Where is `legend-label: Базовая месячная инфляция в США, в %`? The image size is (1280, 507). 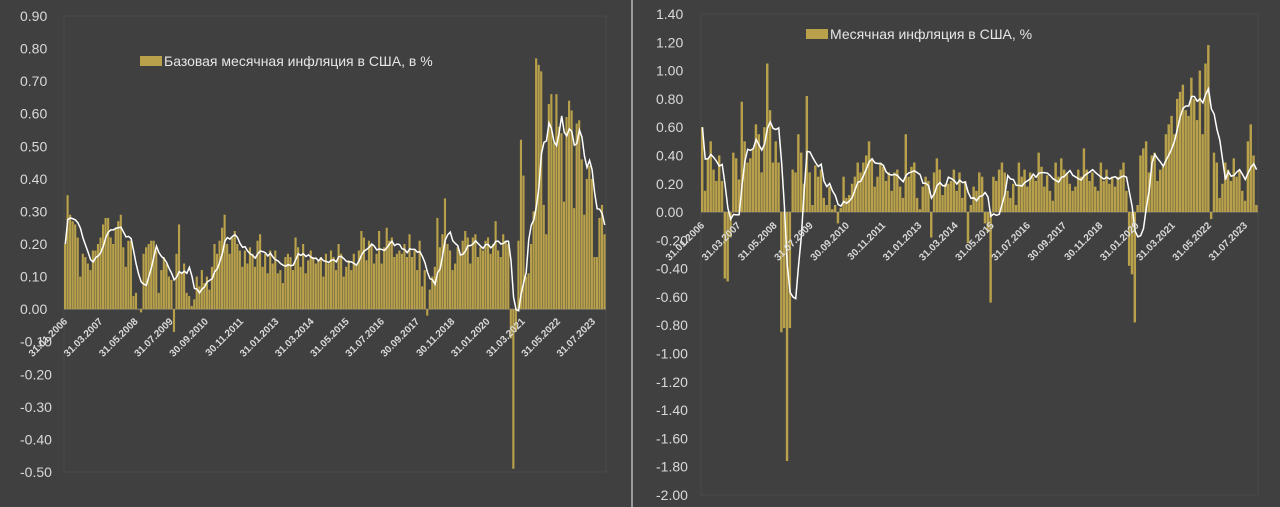
legend-label: Базовая месячная инфляция в США, в % is located at coordinates (298, 61).